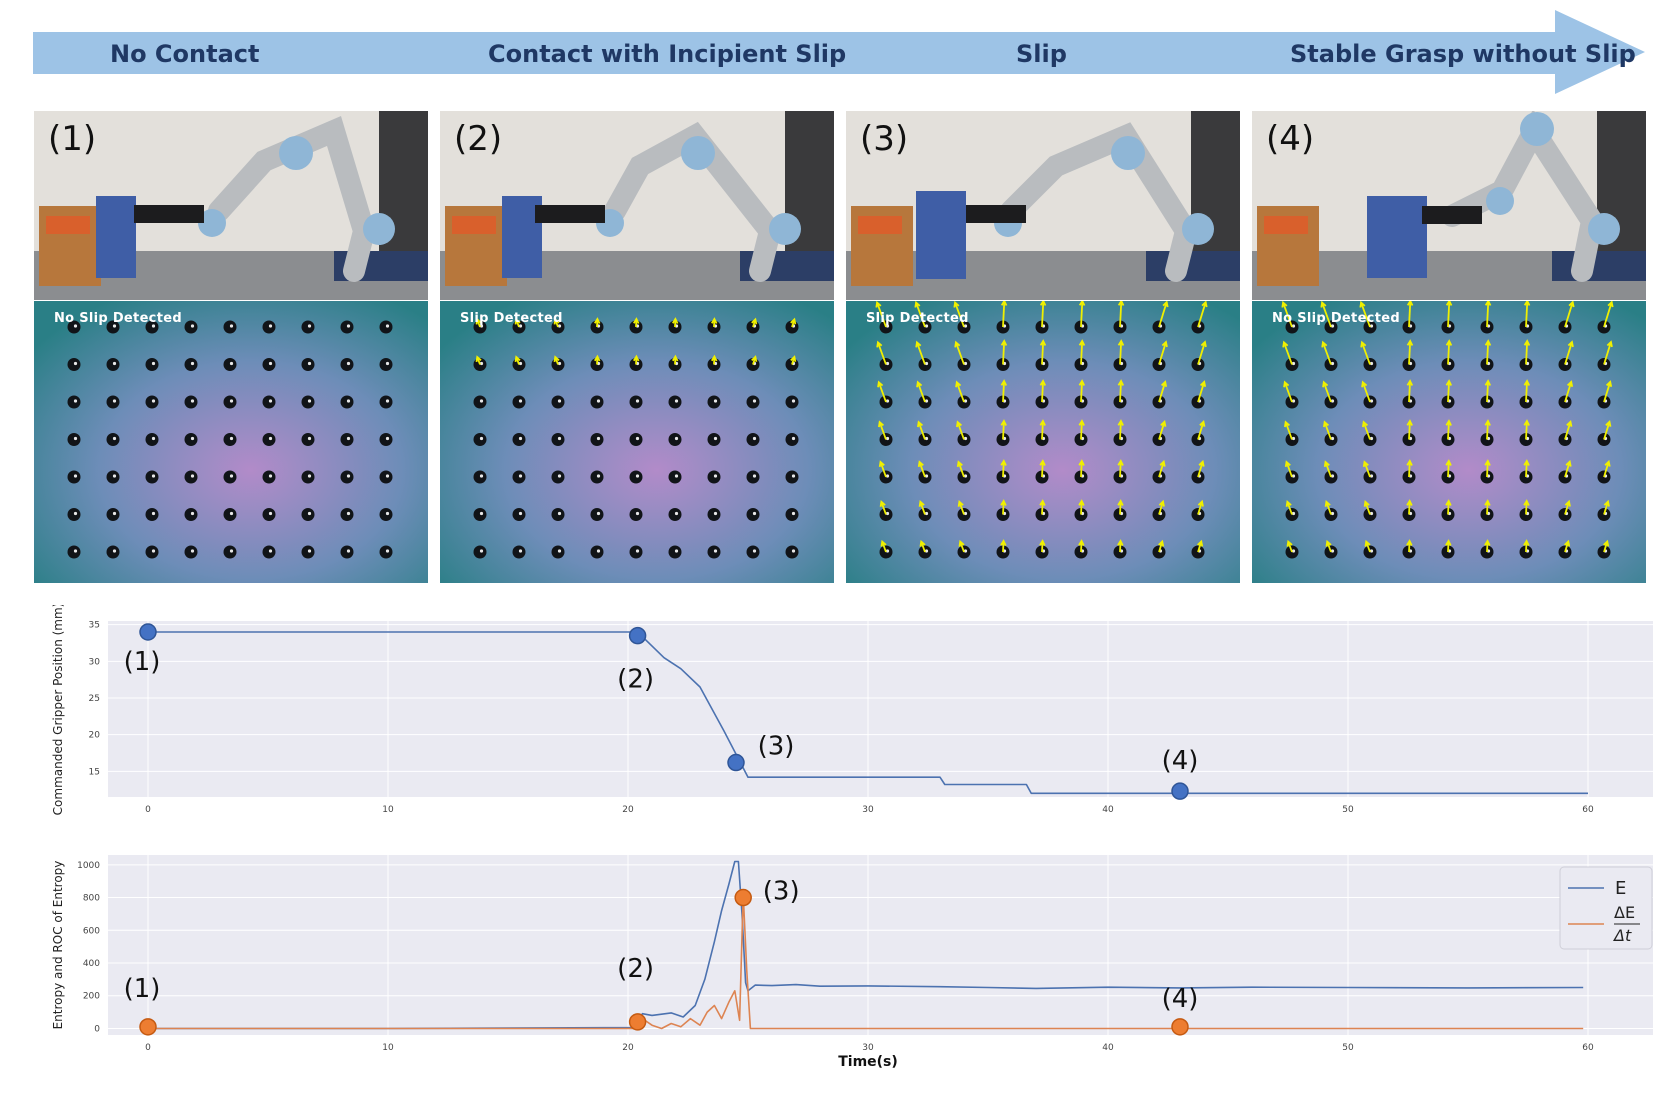 Image resolution: width=1678 pixels, height=1093 pixels. Describe the element at coordinates (91, 899) in the screenshot. I see `y-tick-label: 800` at that location.